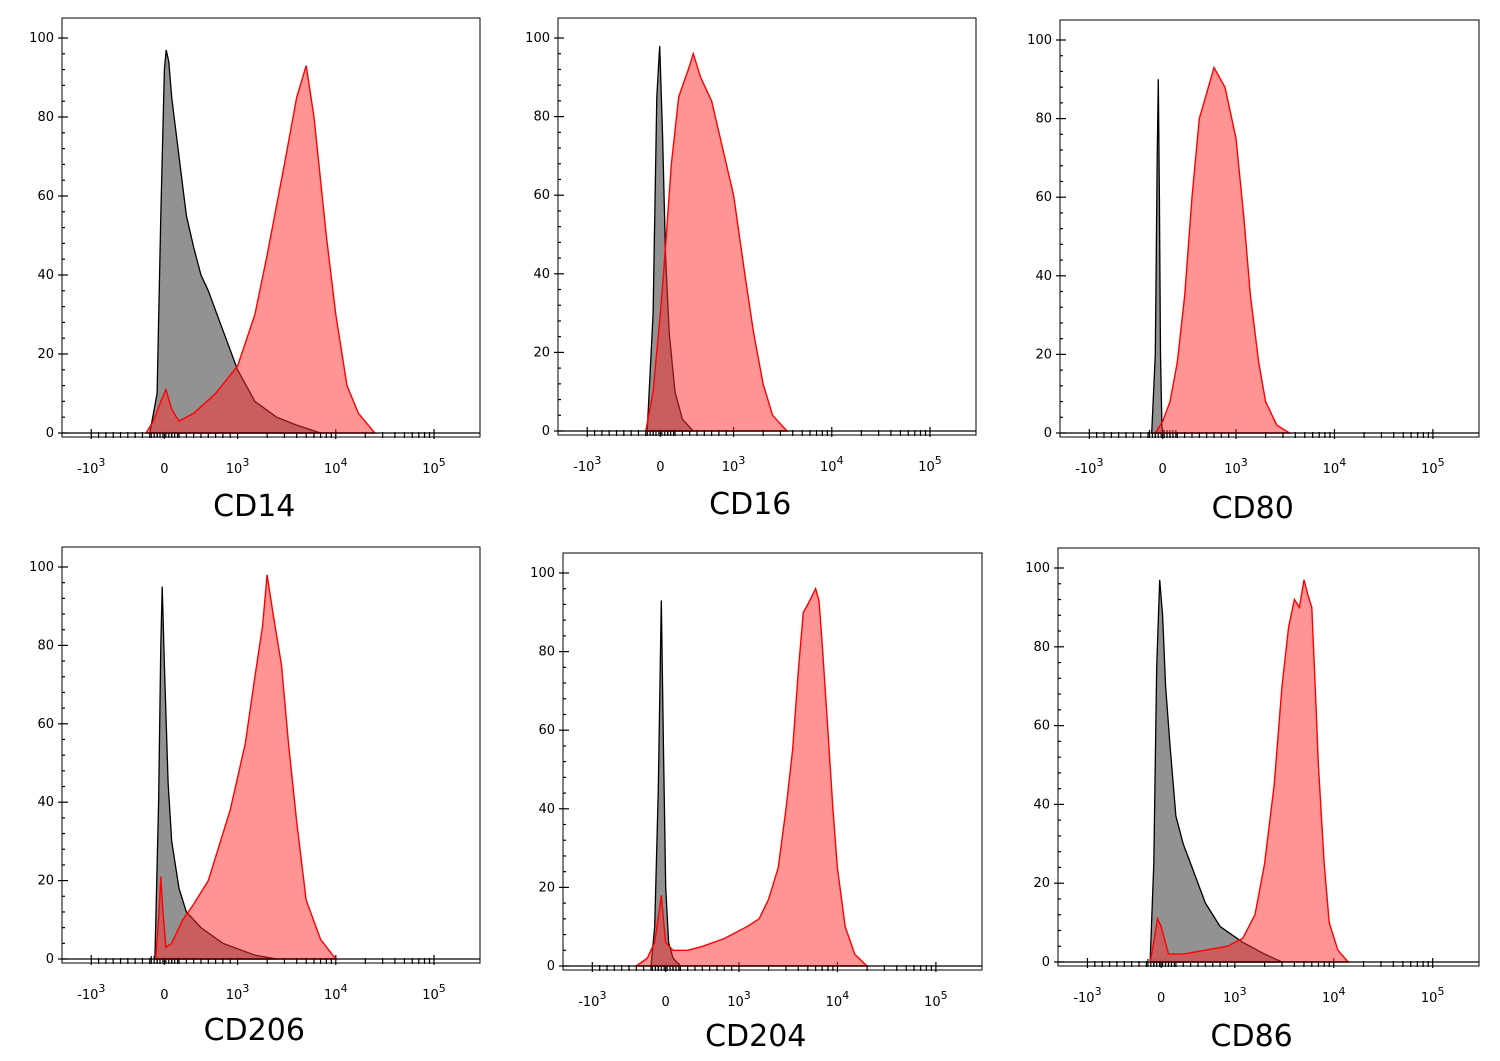  Describe the element at coordinates (1252, 1036) in the screenshot. I see `x-axis-label: CD86` at that location.